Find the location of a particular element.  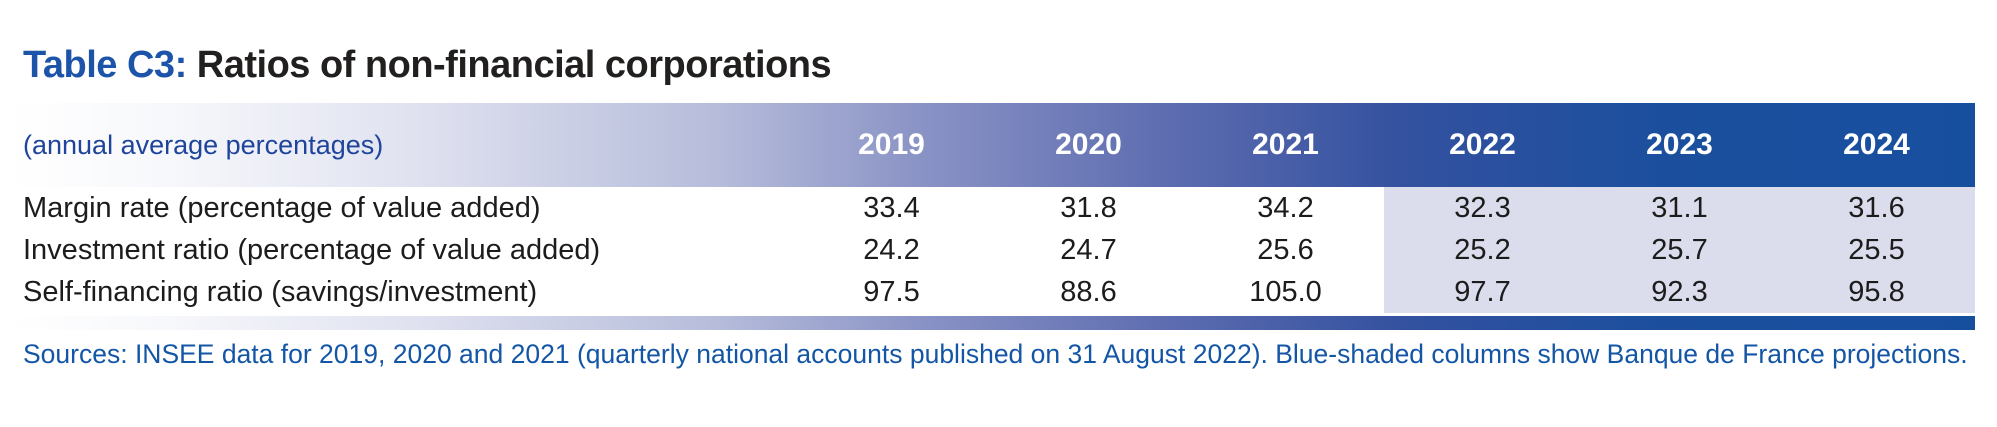

table-bottom-rule is located at coordinates (992, 323).